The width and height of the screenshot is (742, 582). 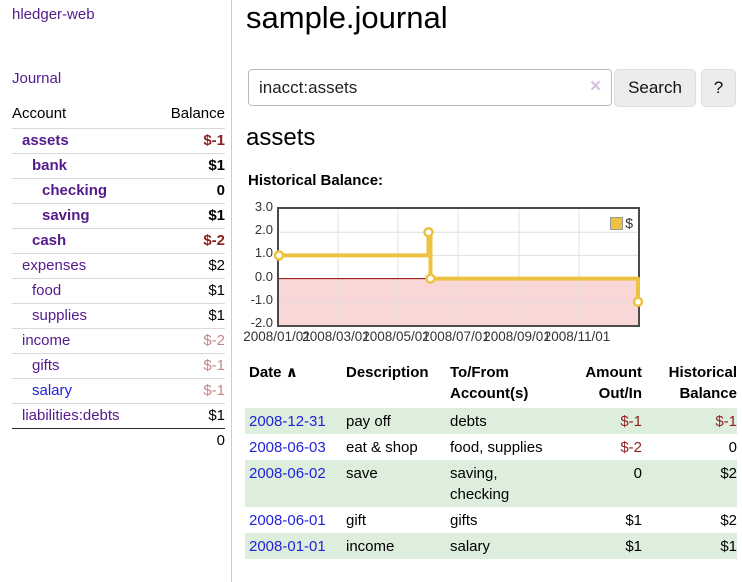 What do you see at coordinates (629, 223) in the screenshot?
I see `legend-label: $` at bounding box center [629, 223].